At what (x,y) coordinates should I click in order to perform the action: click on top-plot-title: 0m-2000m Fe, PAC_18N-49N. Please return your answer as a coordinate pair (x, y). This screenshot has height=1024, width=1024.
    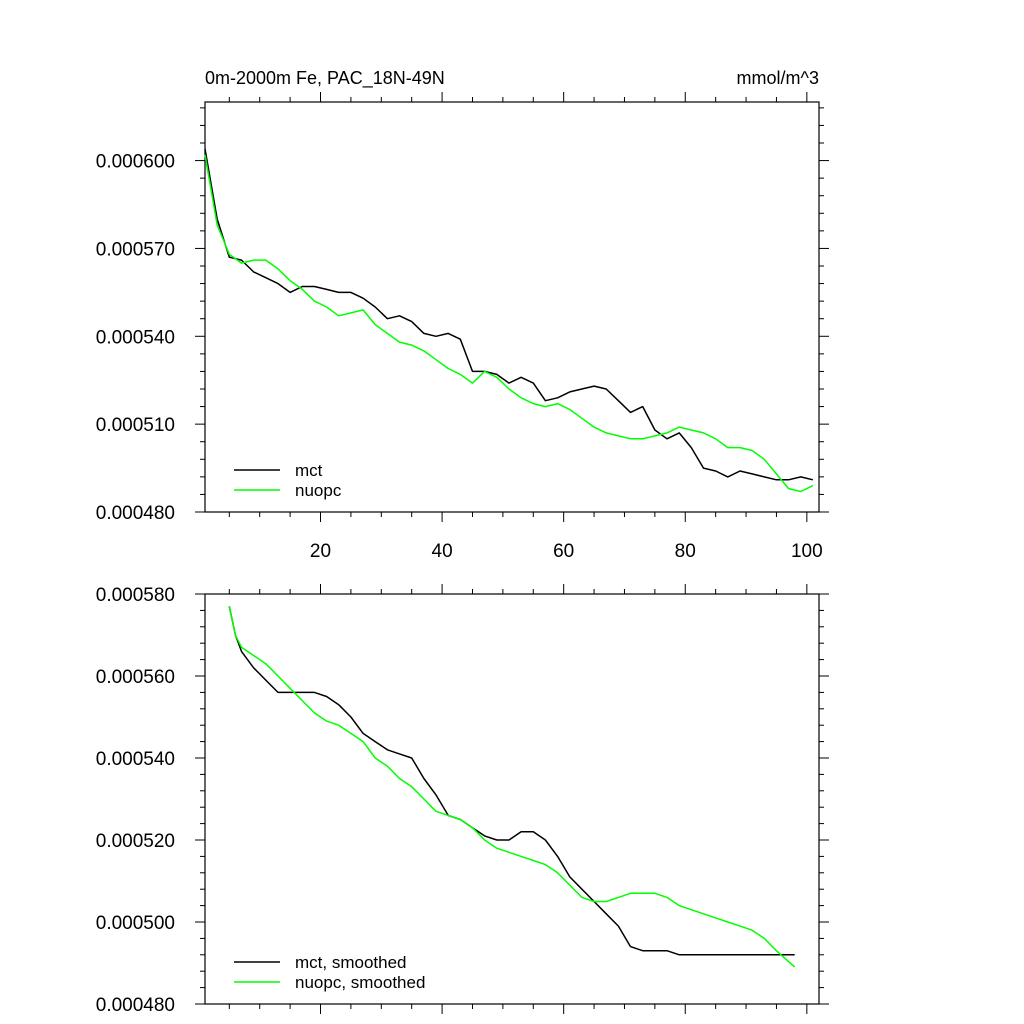
    Looking at the image, I should click on (325, 78).